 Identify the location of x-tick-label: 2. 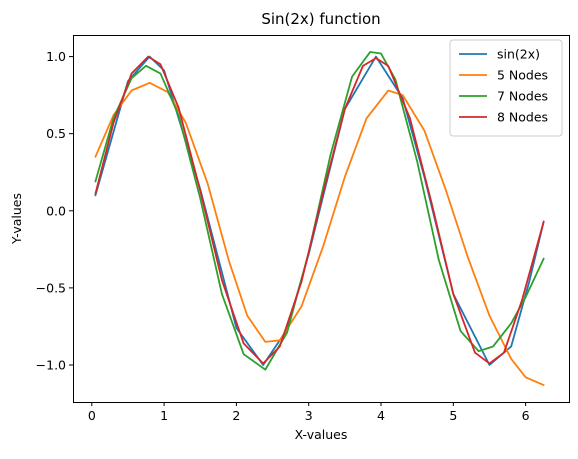
(236, 415).